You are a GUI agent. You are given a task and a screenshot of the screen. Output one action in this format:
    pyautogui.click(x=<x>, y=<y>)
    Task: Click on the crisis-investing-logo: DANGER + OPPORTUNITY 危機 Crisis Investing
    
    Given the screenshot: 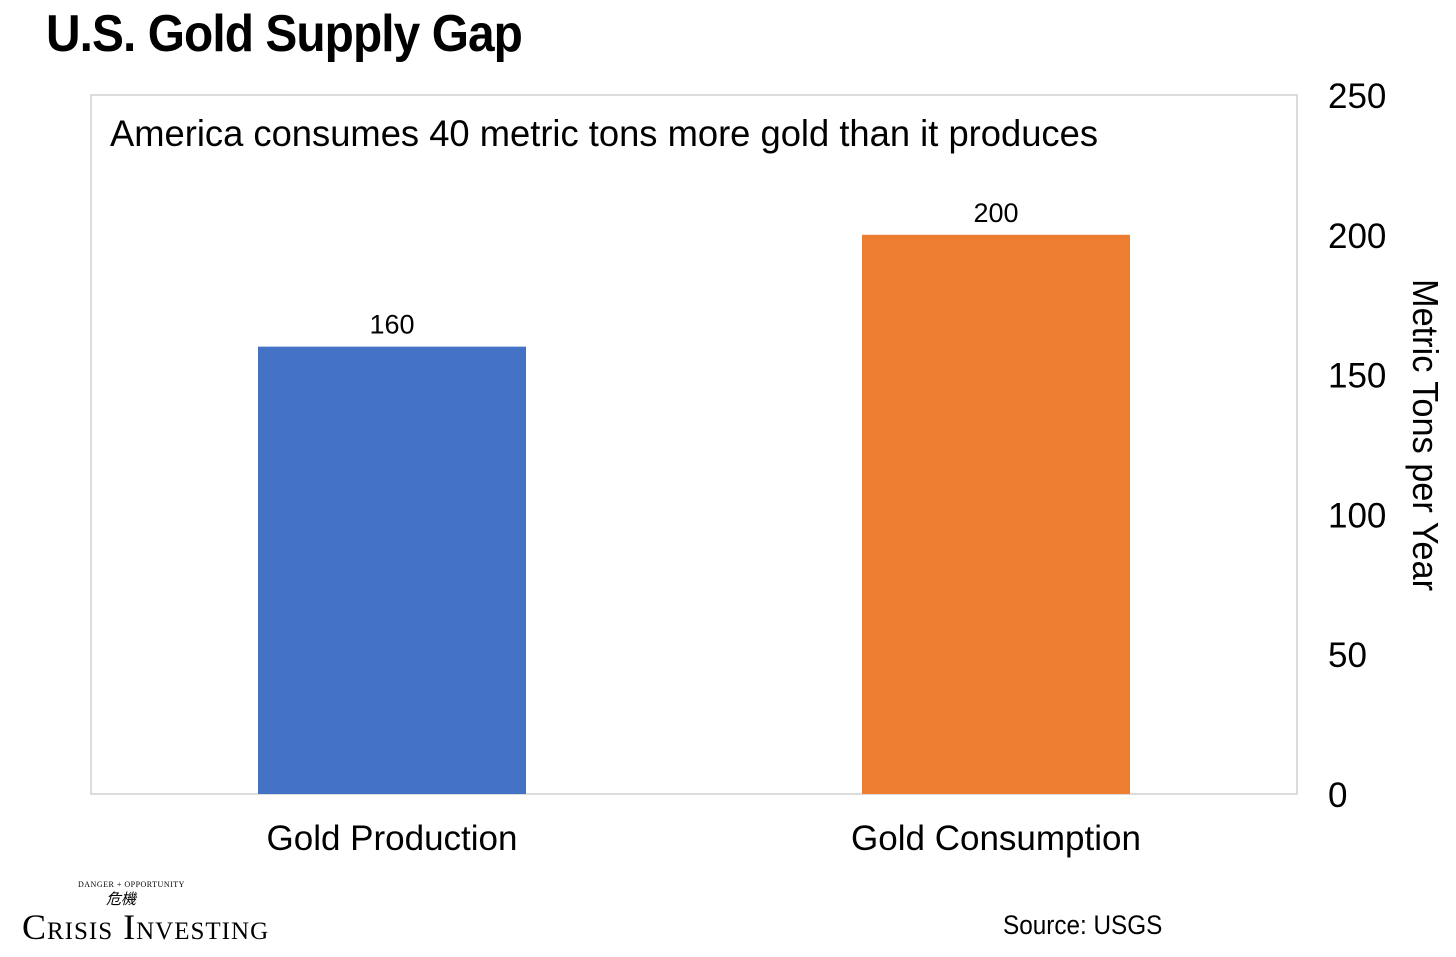 What is the action you would take?
    pyautogui.click(x=194, y=913)
    